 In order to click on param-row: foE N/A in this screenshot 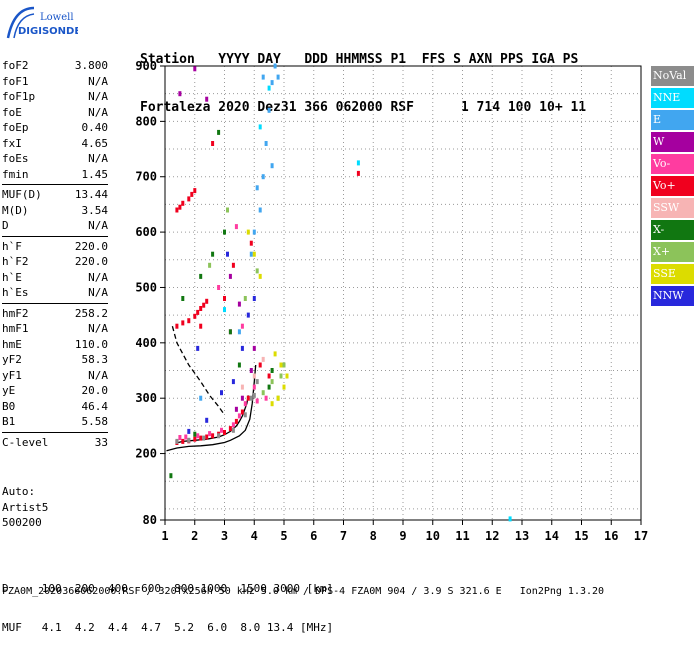, I will do `click(55, 113)`.